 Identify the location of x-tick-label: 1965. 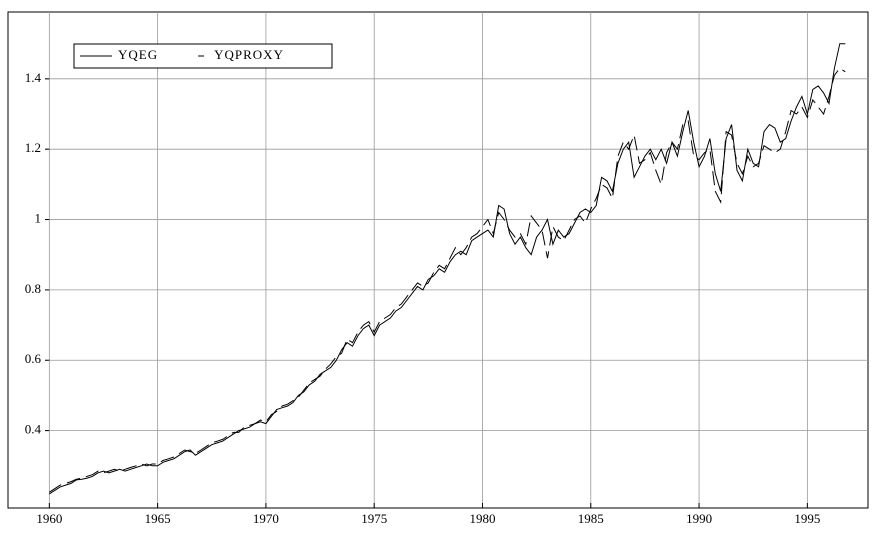
(158, 518).